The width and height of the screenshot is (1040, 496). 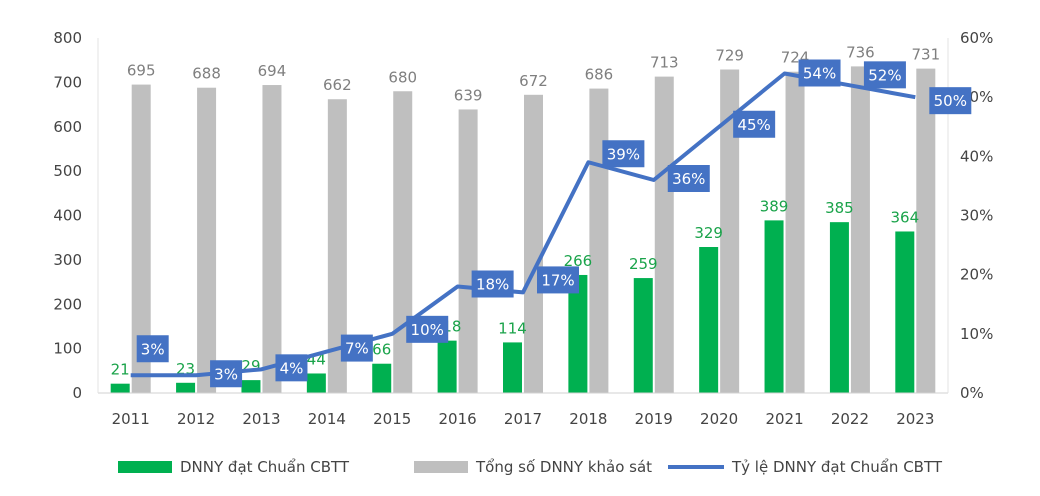 I want to click on rate-label-text: 39%, so click(x=623, y=154).